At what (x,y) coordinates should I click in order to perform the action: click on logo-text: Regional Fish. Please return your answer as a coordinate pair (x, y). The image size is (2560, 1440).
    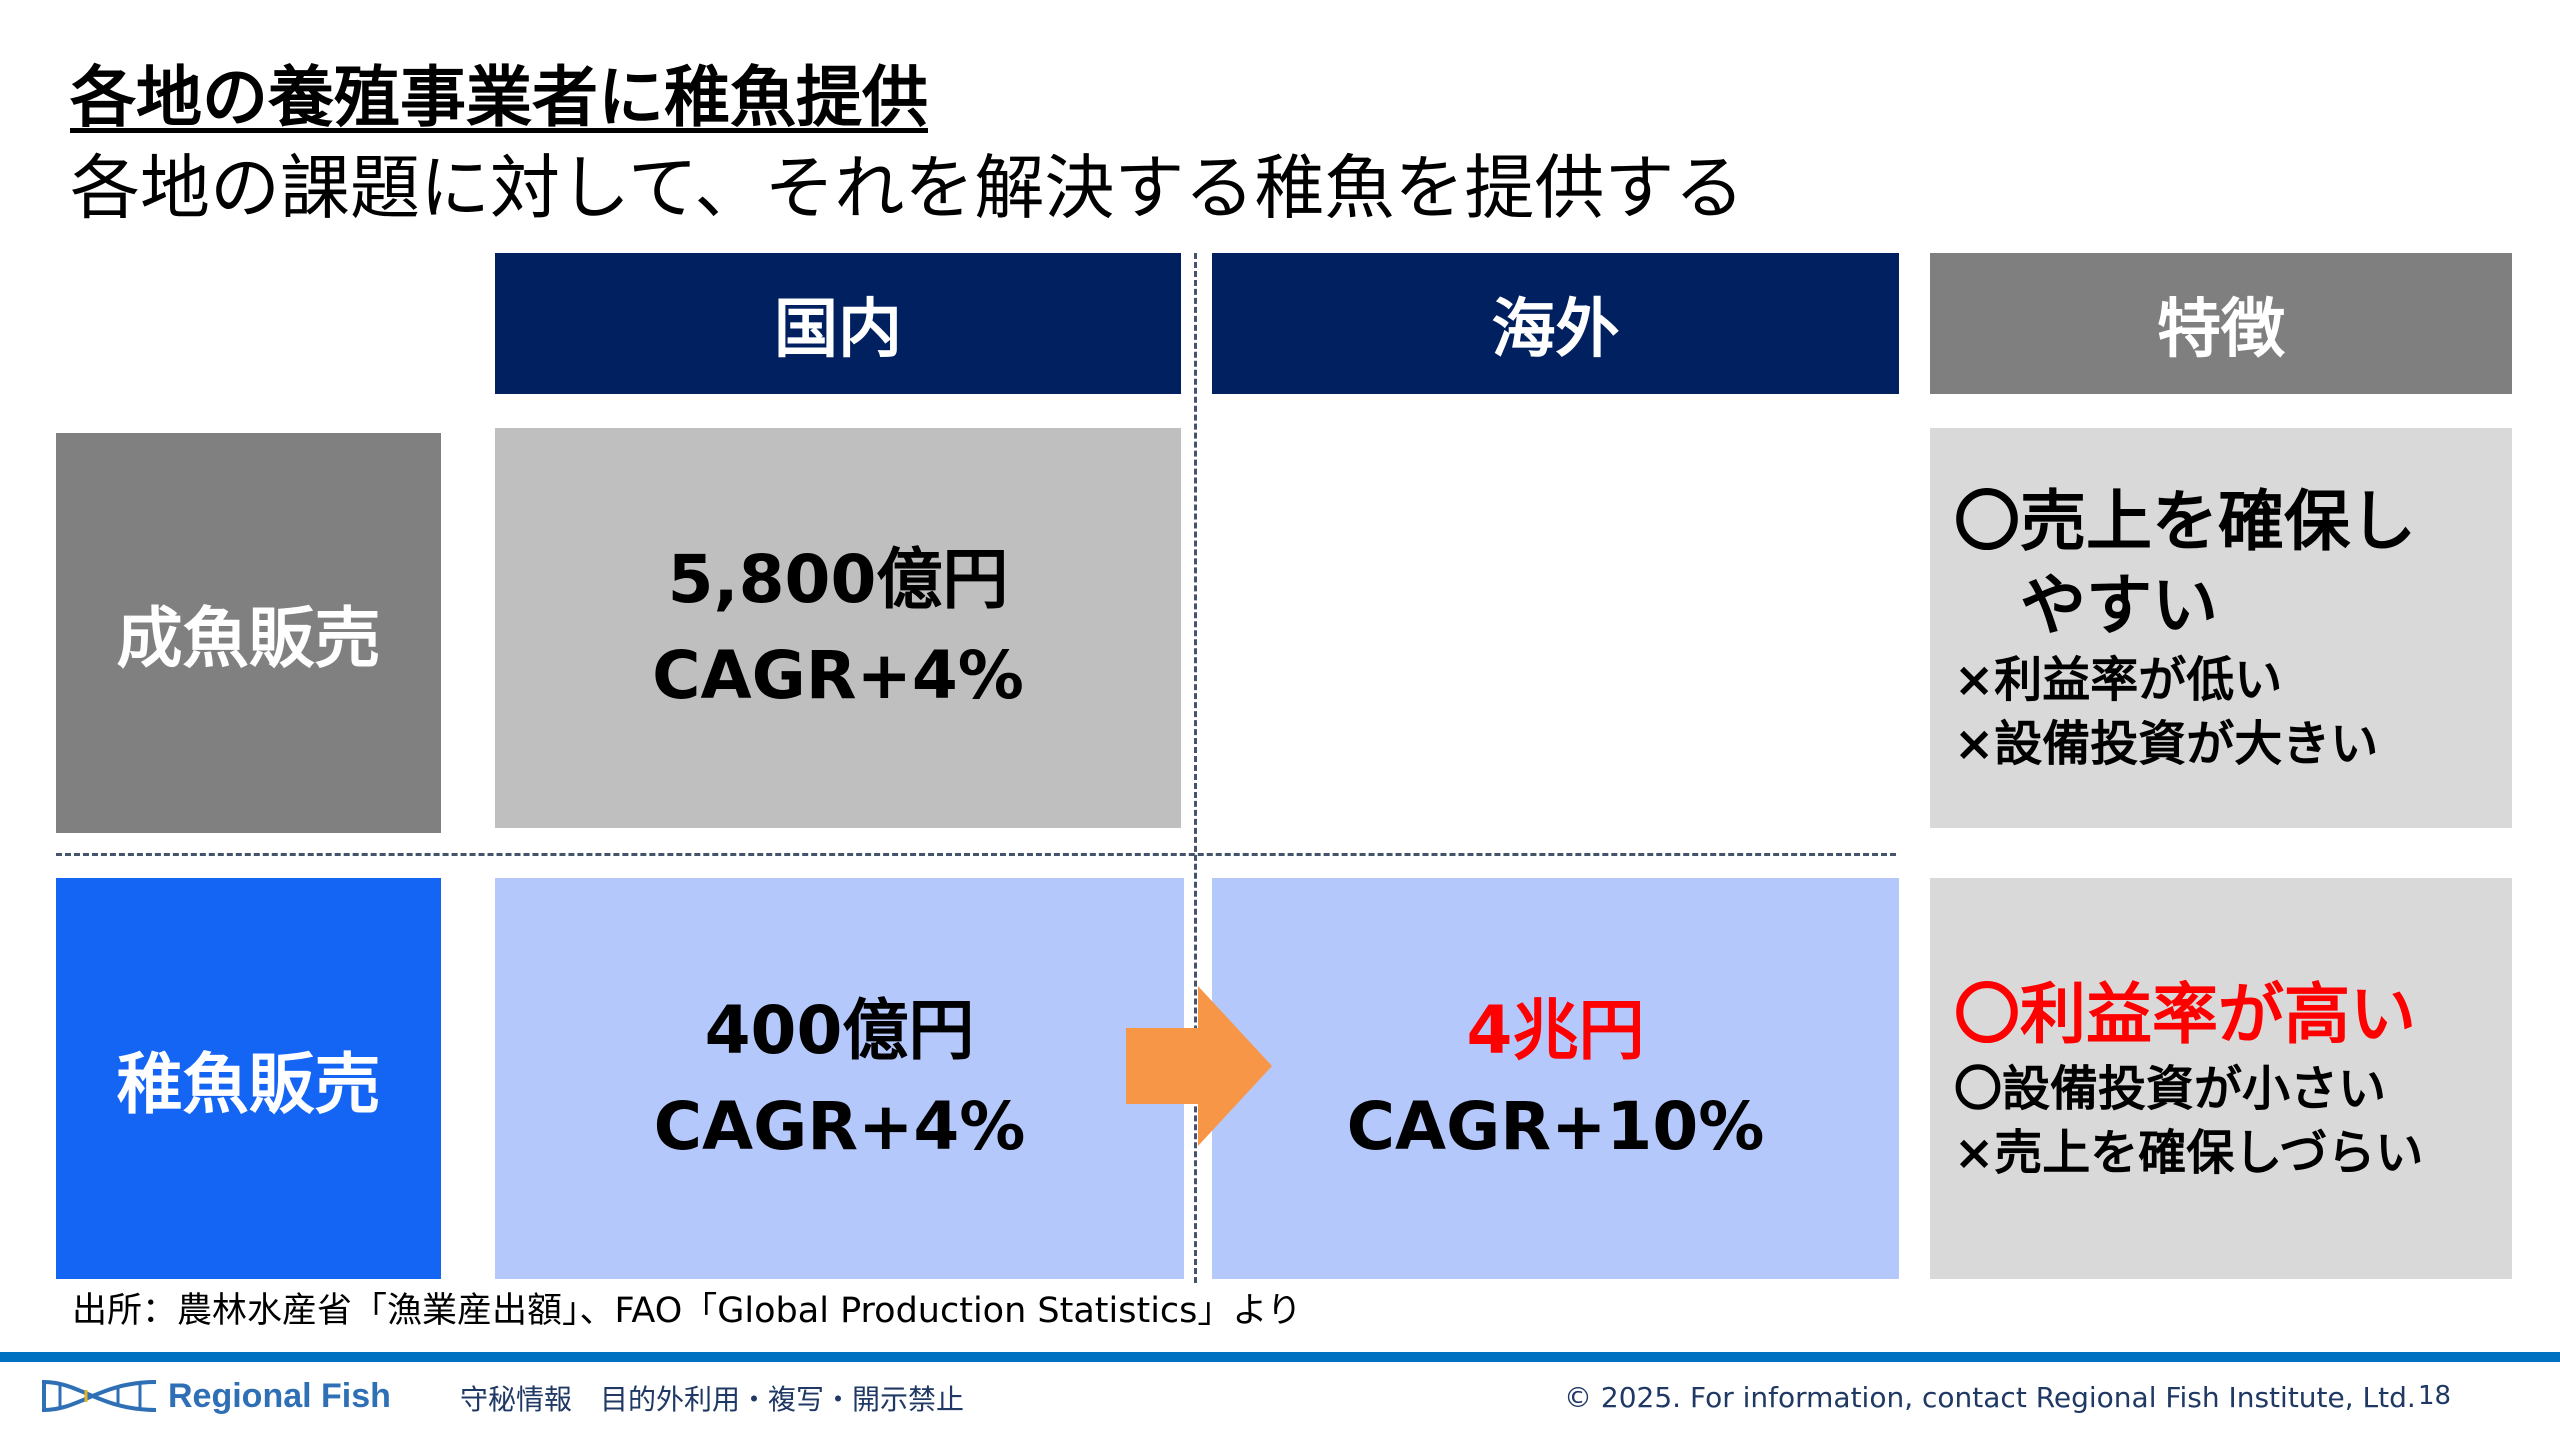
    Looking at the image, I should click on (279, 1395).